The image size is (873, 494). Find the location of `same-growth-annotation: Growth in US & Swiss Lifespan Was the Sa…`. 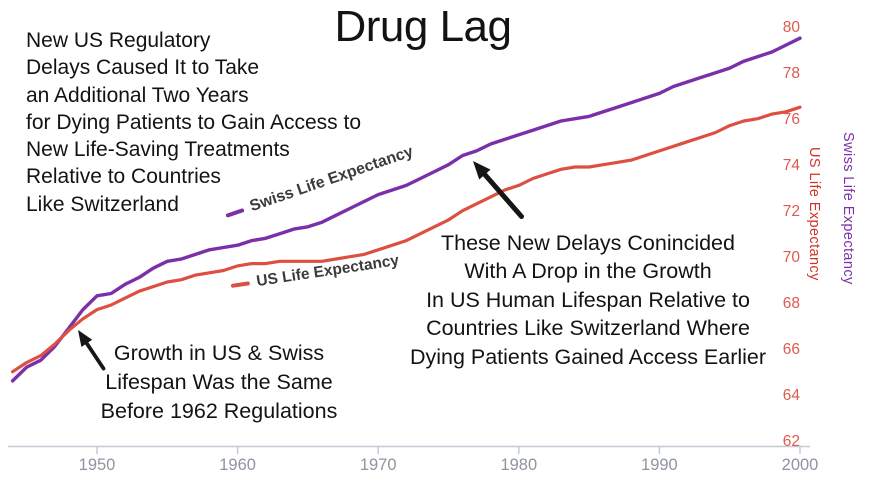

same-growth-annotation: Growth in US & Swiss Lifespan Was the Sa… is located at coordinates (219, 382).